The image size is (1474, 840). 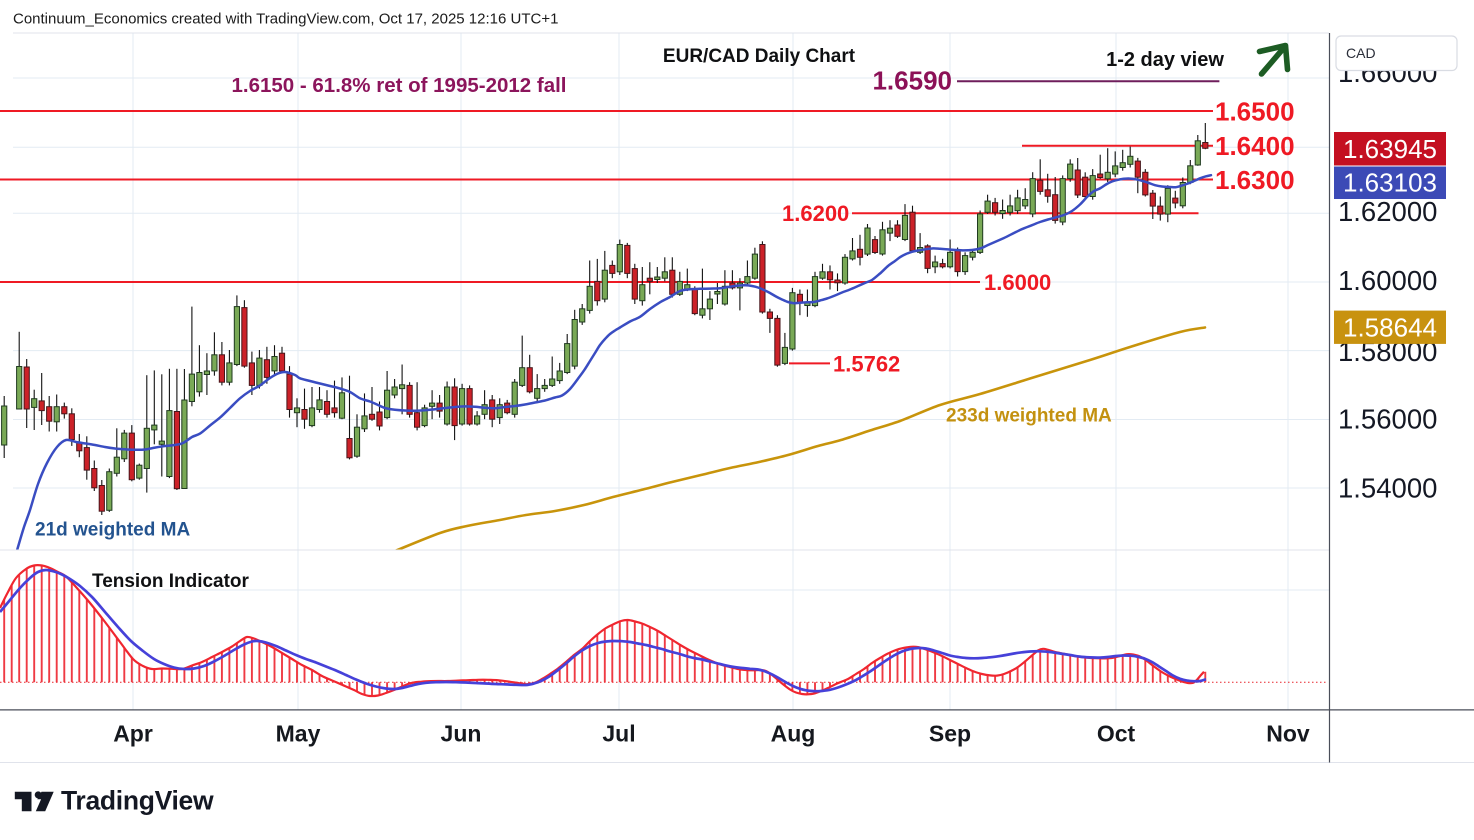 I want to click on svg-text: May, so click(x=298, y=733).